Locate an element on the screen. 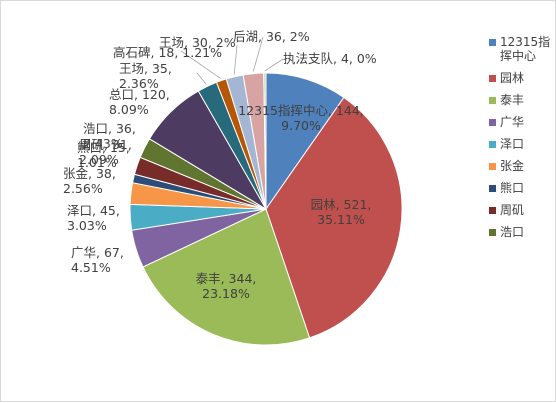 The width and height of the screenshot is (556, 403). legend-label: 周矶 is located at coordinates (512, 210).